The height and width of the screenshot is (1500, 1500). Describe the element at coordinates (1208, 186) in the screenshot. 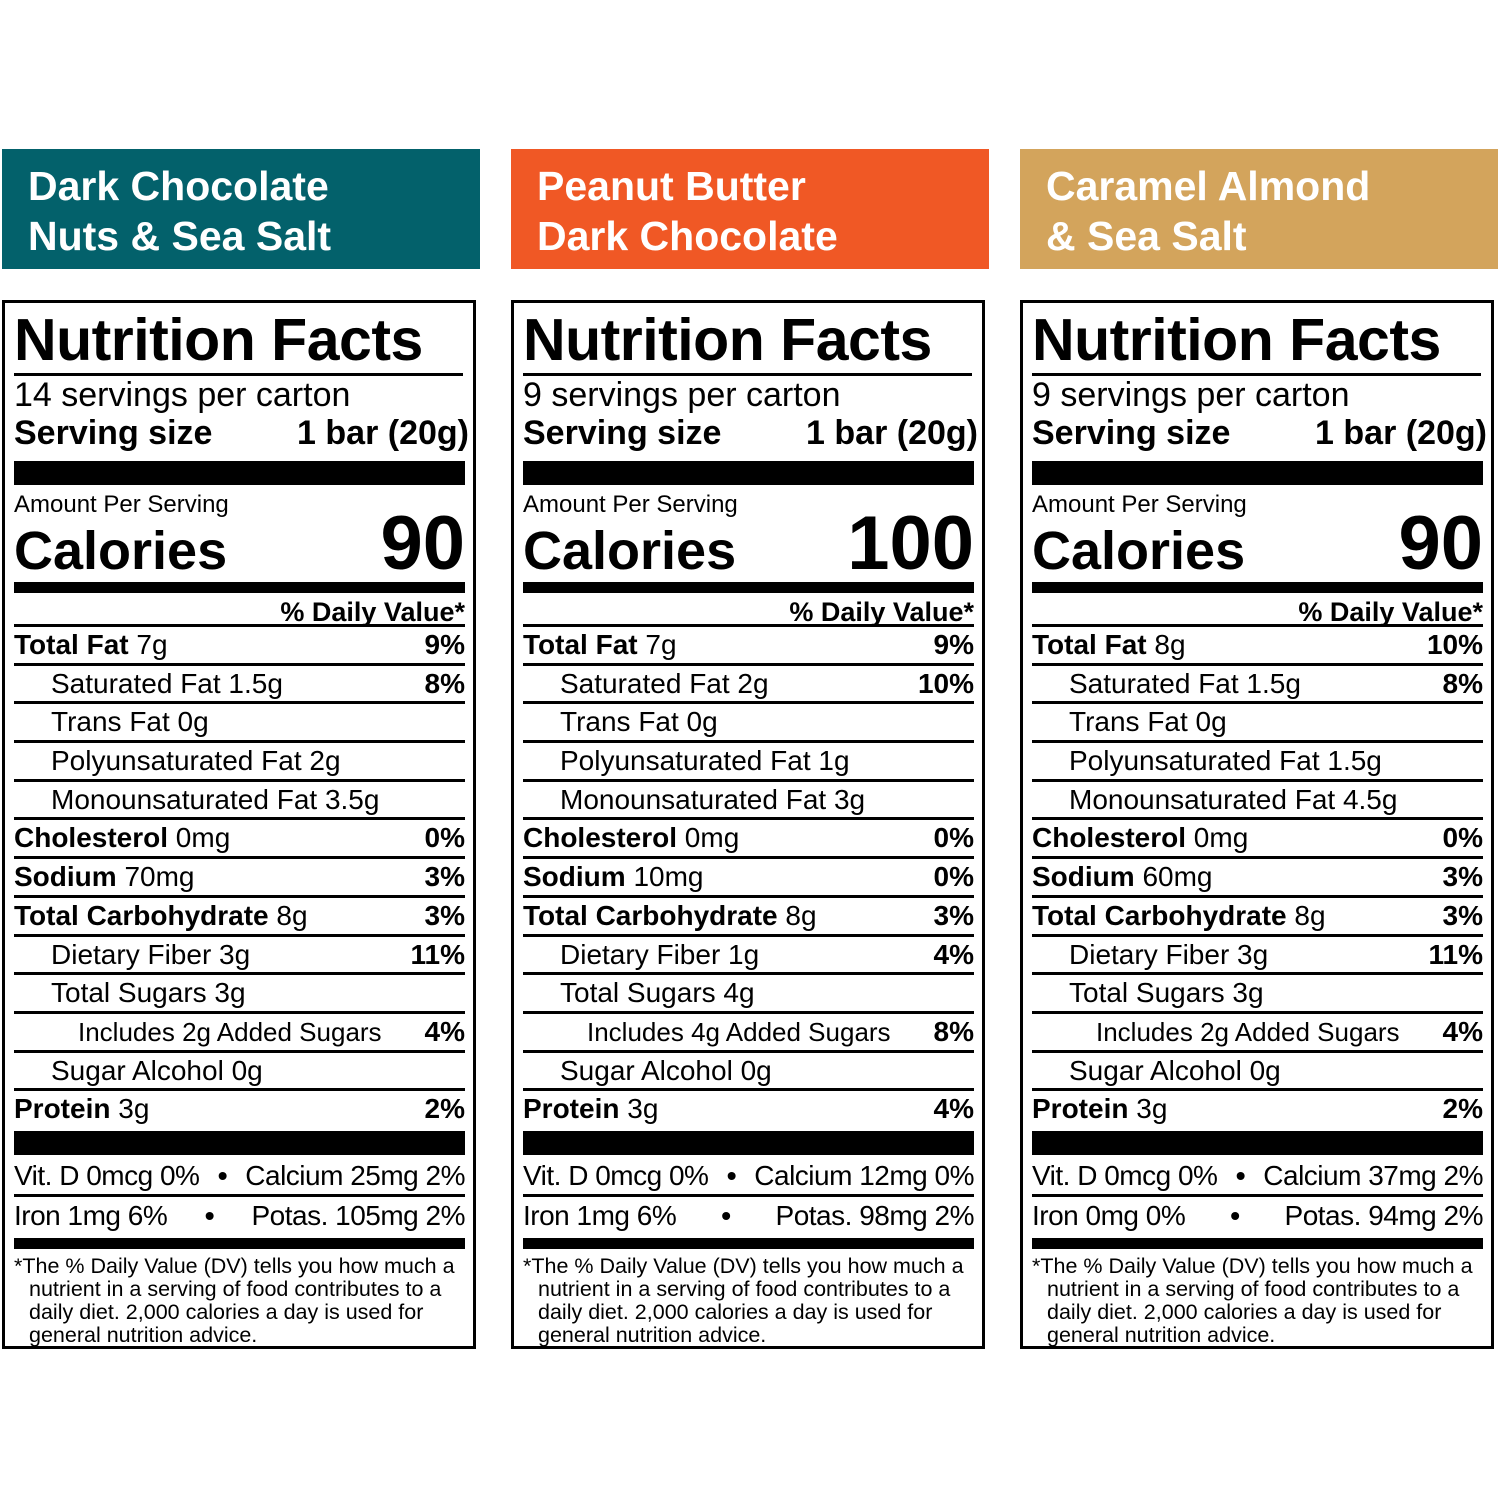

I see `flavor-title-line1: Caramel Almond` at that location.